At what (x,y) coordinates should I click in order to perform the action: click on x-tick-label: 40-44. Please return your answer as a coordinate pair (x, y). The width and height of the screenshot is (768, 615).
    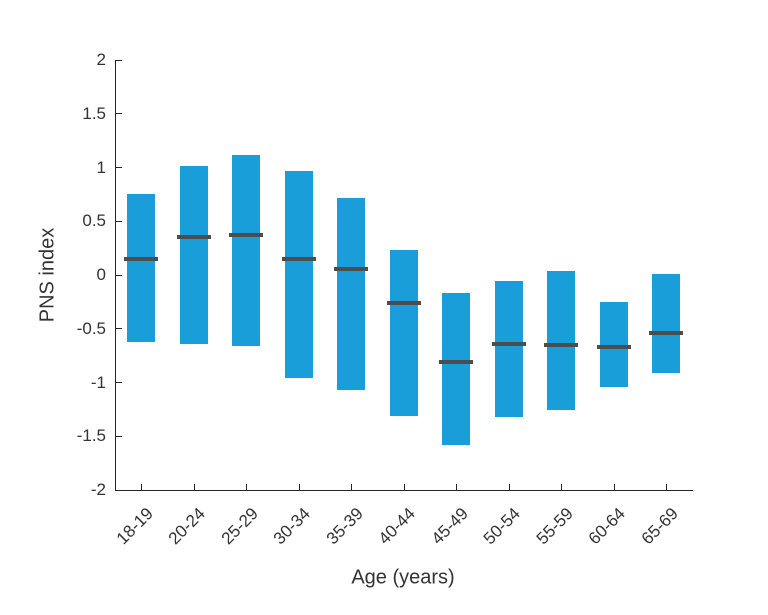
    Looking at the image, I should click on (396, 526).